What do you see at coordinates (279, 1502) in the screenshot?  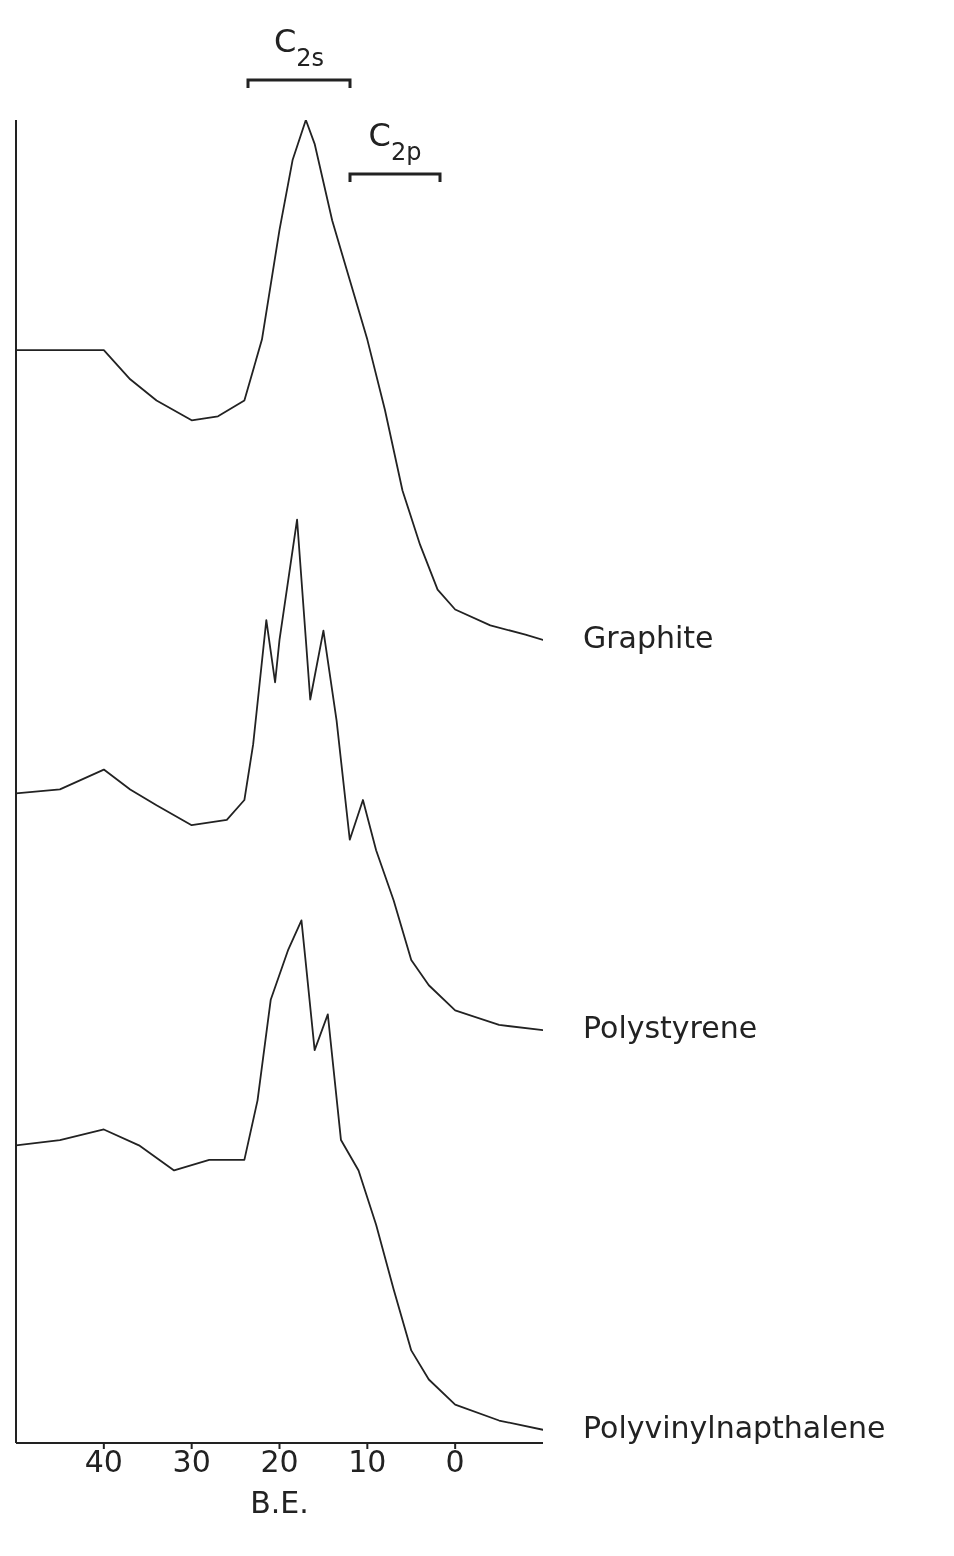 I see `x-axis-title: B.E.` at bounding box center [279, 1502].